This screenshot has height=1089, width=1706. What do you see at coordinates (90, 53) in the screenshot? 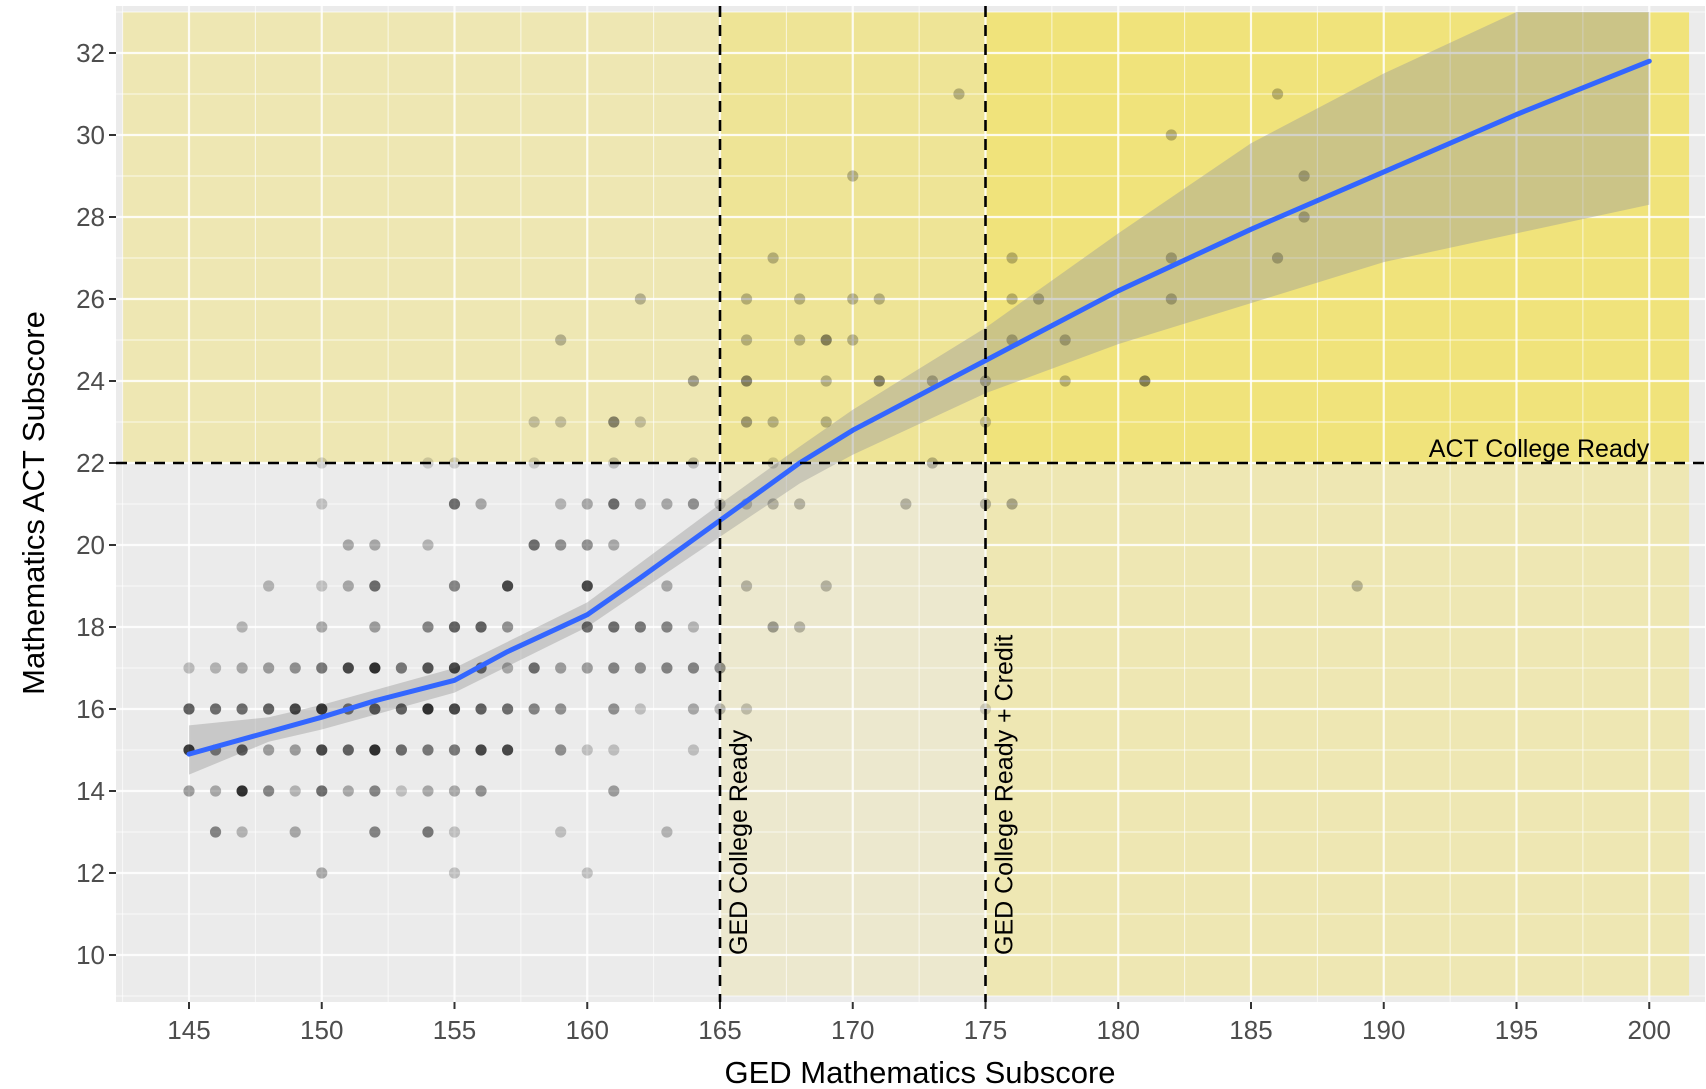
I see `y-tick-label: 32` at bounding box center [90, 53].